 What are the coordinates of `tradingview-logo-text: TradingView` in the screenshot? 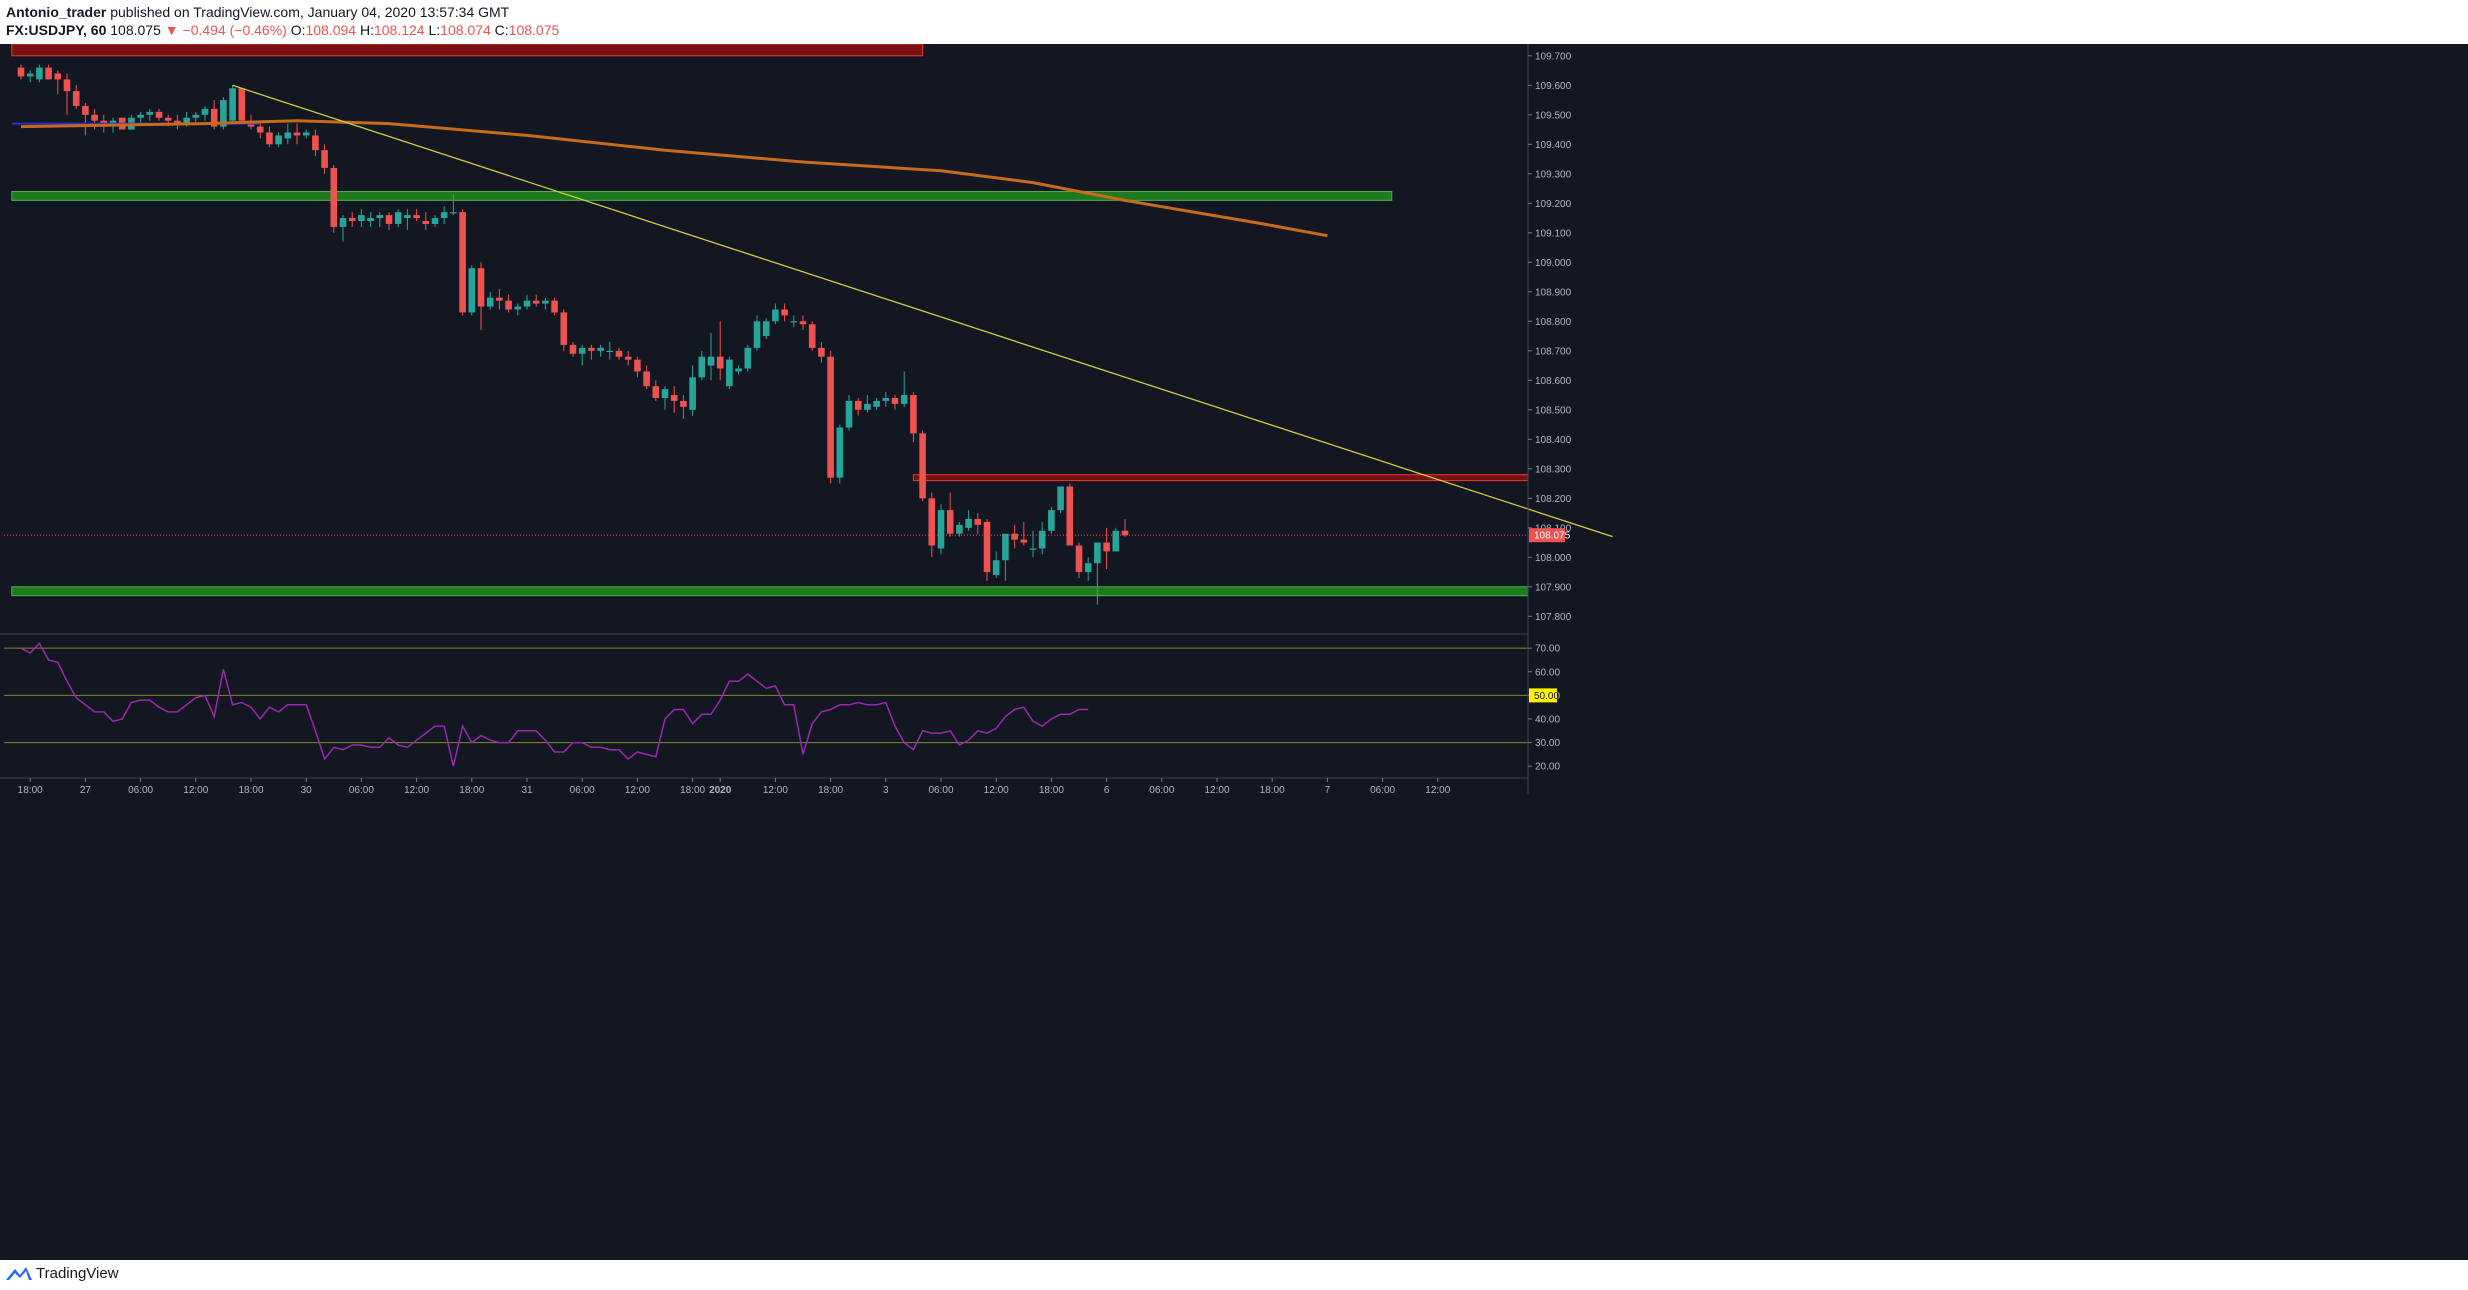 It's located at (77, 1273).